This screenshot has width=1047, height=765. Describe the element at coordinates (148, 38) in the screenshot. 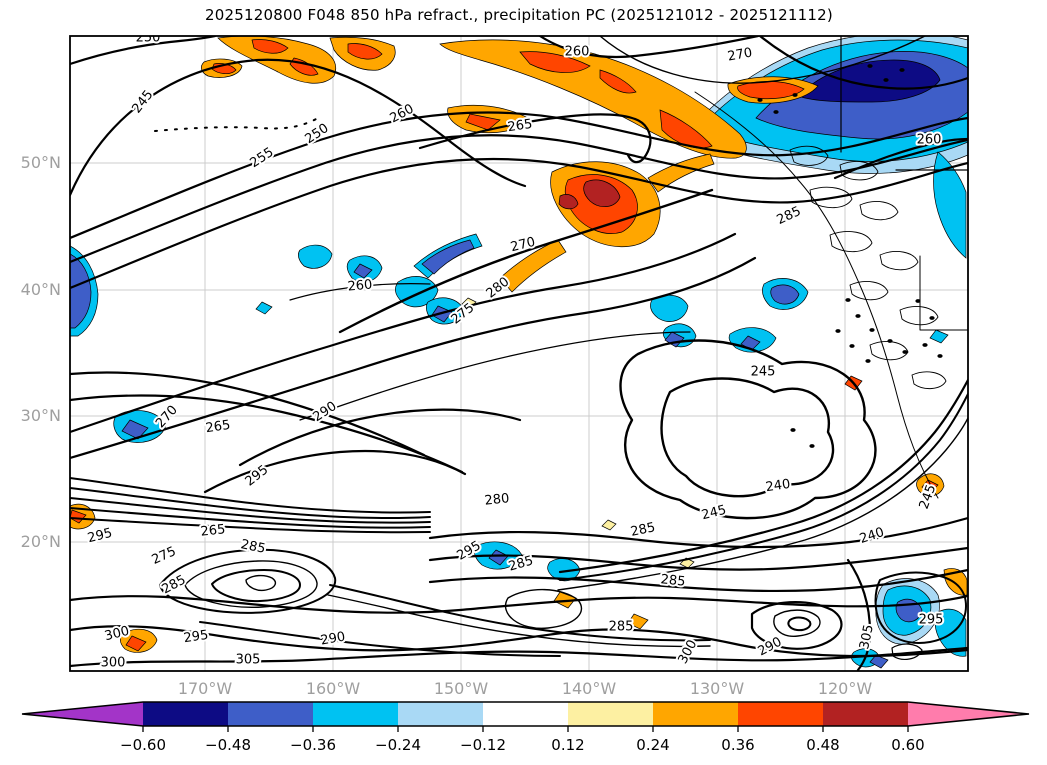

I see `contour-label: 250` at that location.